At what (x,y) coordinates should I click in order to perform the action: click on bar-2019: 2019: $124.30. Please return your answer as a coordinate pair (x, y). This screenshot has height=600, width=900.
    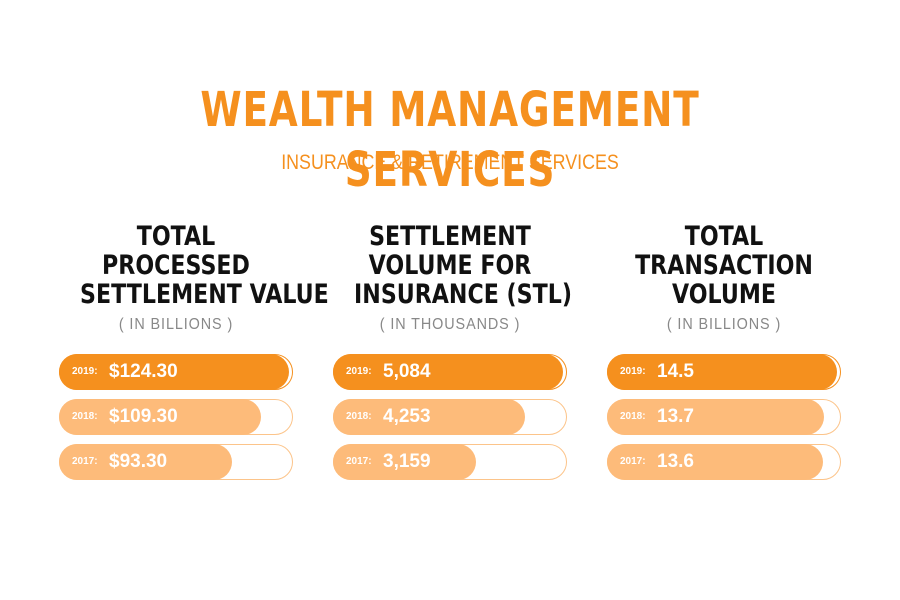
    Looking at the image, I should click on (176, 372).